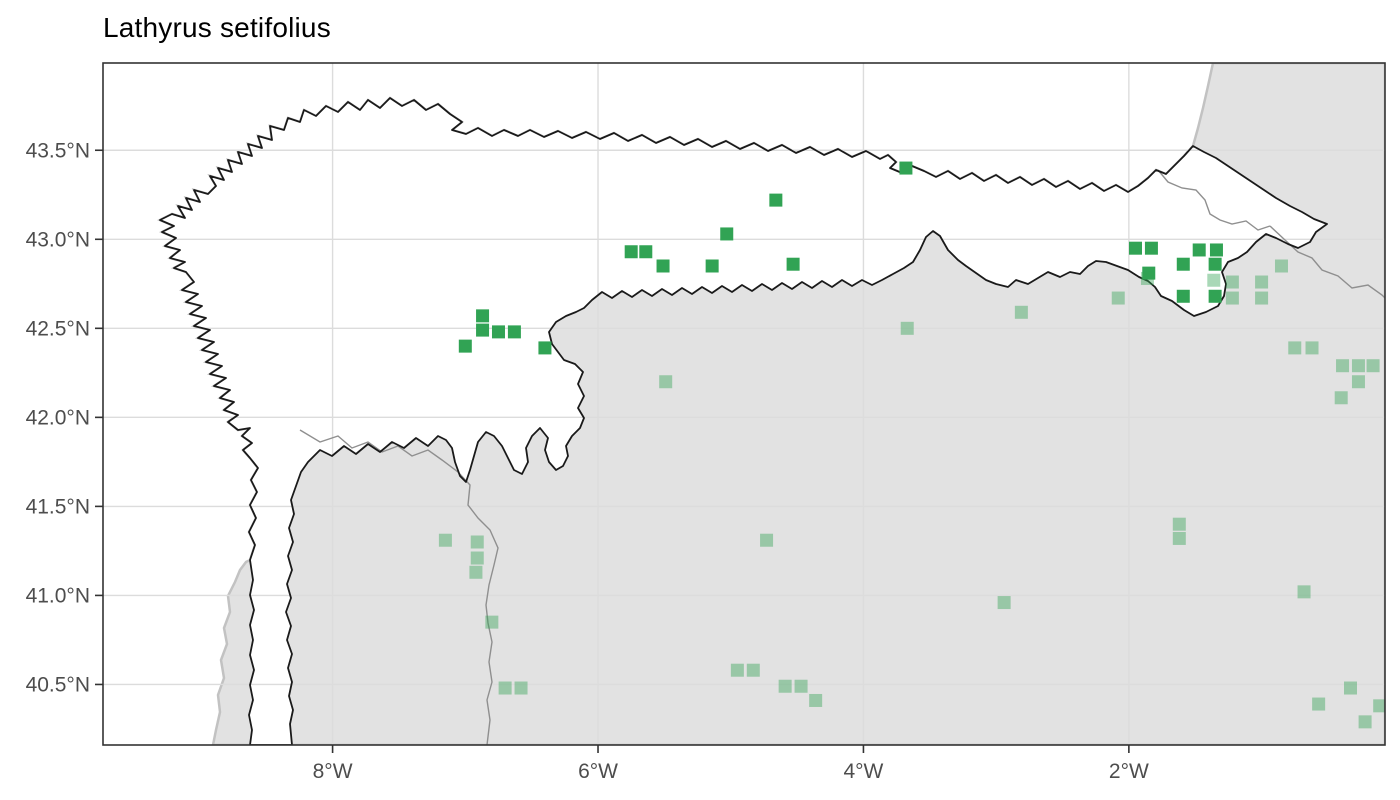  Describe the element at coordinates (399, 587) in the screenshot. I see `admin-border-portugal-spain` at that location.